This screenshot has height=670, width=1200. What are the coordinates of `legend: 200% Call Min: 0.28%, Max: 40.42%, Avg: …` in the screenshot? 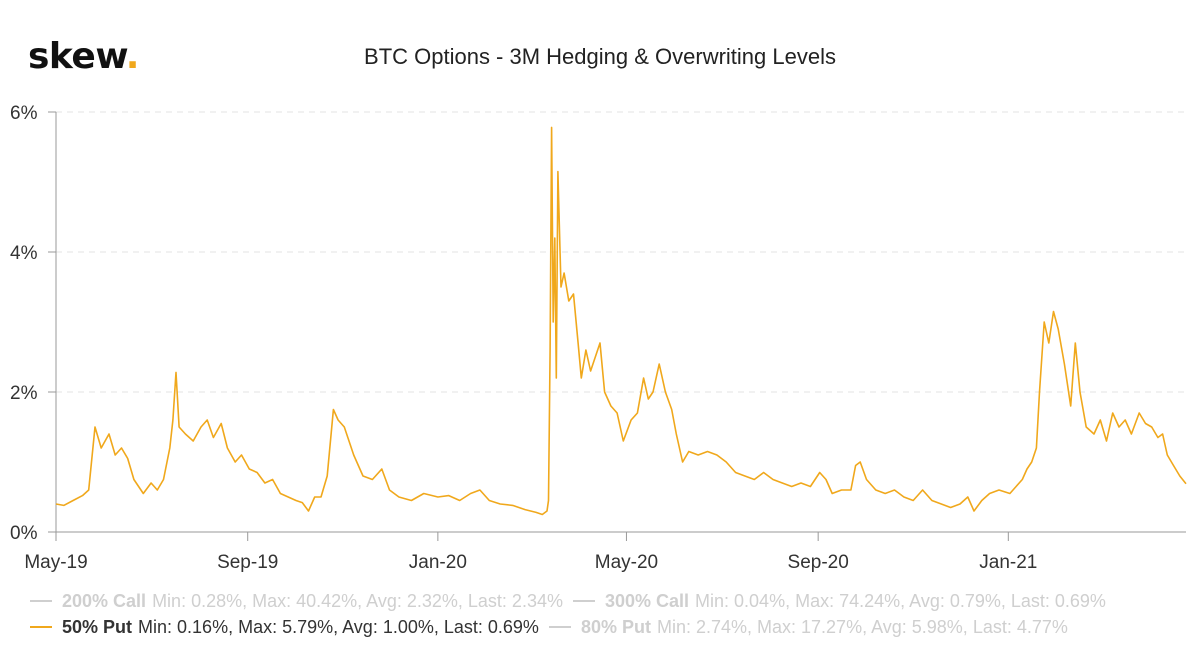 It's located at (615, 614).